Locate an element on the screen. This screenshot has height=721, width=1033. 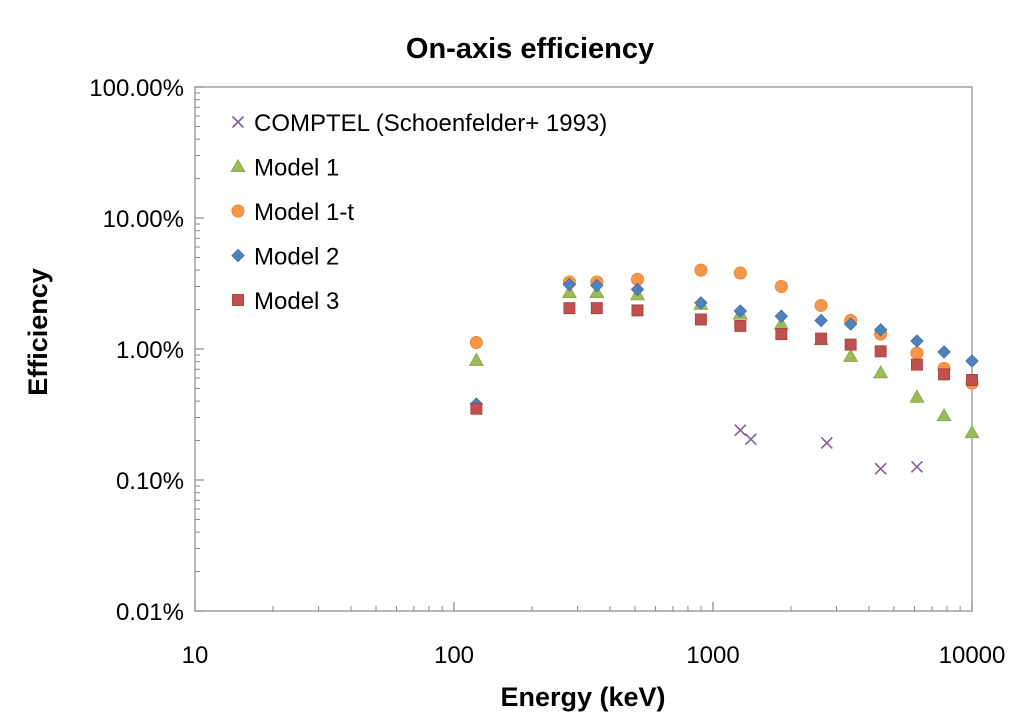
x-tick-label: 10000 is located at coordinates (972, 655).